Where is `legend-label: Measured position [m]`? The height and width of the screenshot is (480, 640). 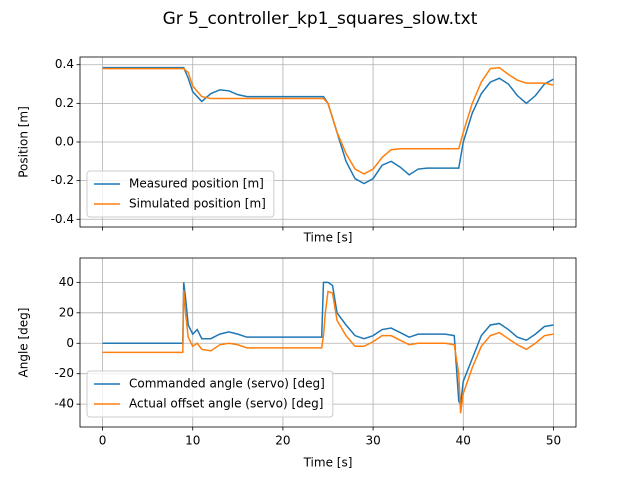
legend-label: Measured position [m] is located at coordinates (196, 184).